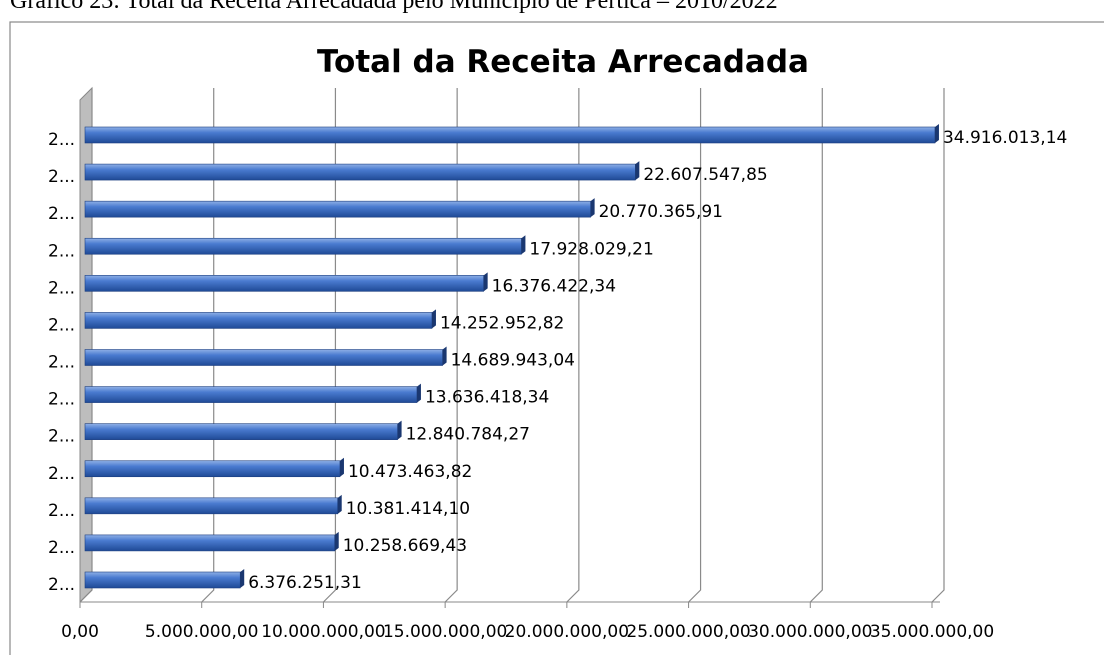  Describe the element at coordinates (688, 632) in the screenshot. I see `x-tick-label: 25.000.000,00` at that location.